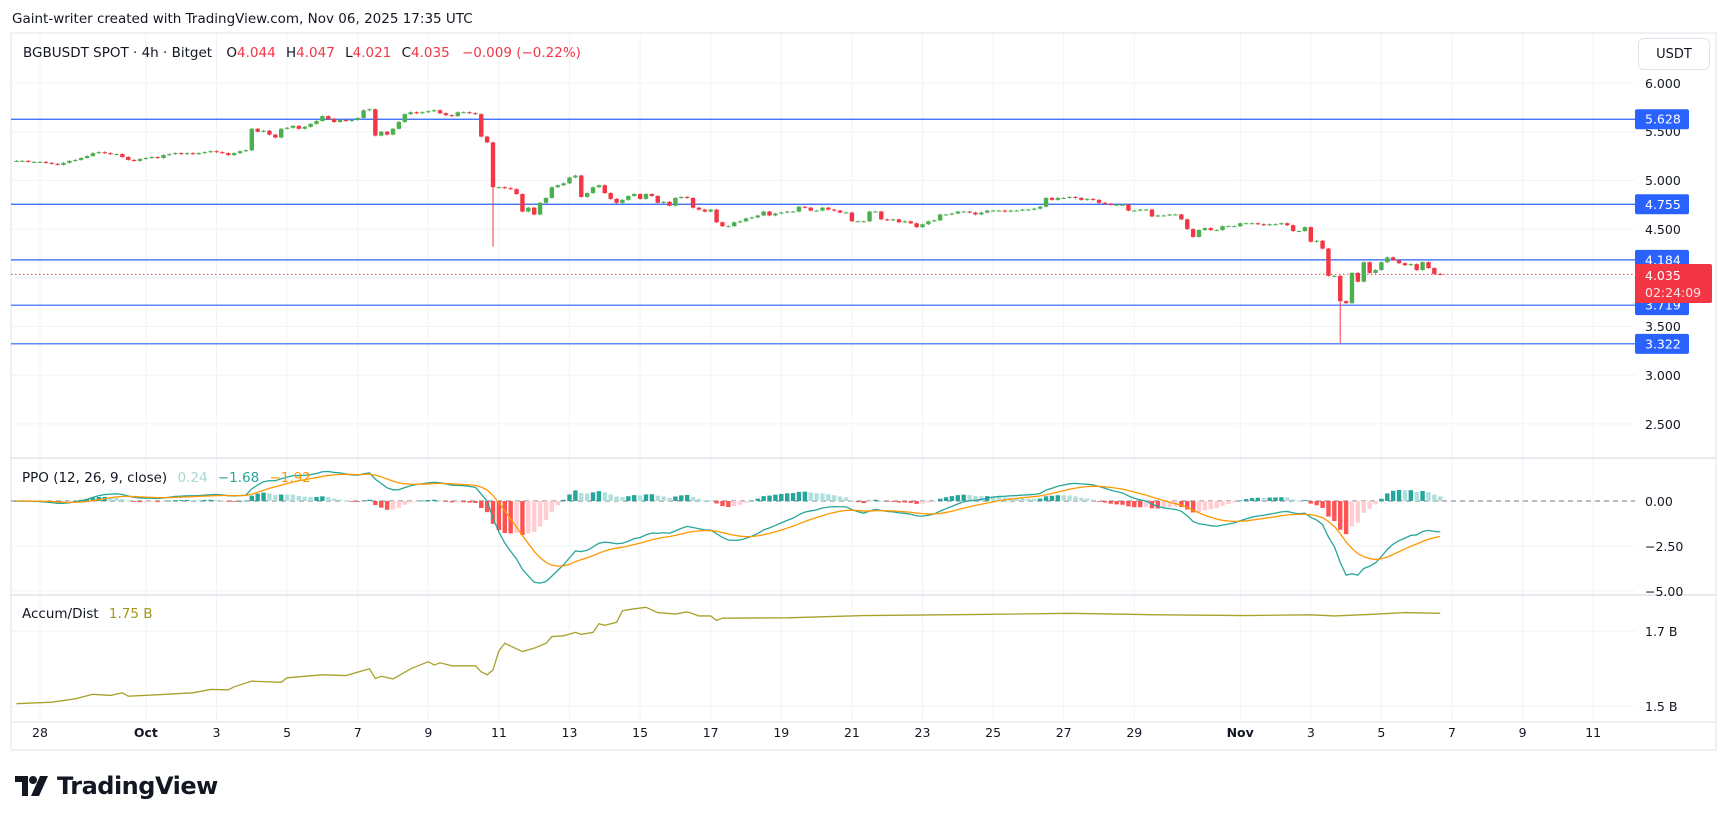 The height and width of the screenshot is (825, 1729). What do you see at coordinates (116, 786) in the screenshot?
I see `tradingview-logo: TradingView` at bounding box center [116, 786].